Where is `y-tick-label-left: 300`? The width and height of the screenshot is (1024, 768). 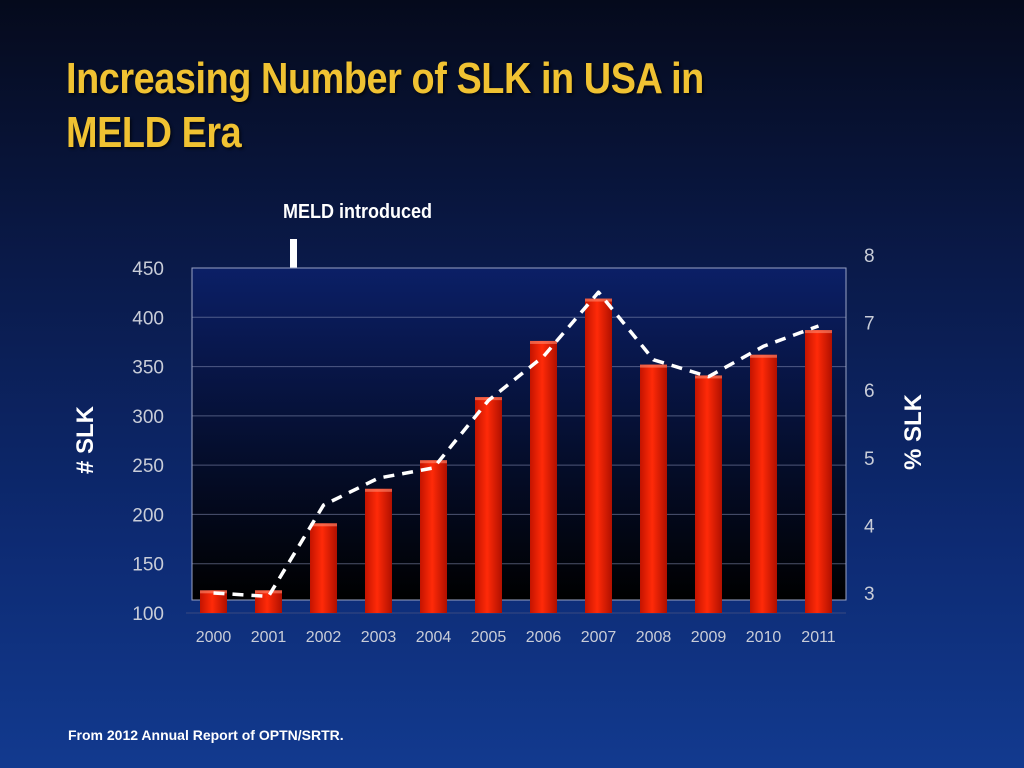
y-tick-label-left: 300 is located at coordinates (148, 417).